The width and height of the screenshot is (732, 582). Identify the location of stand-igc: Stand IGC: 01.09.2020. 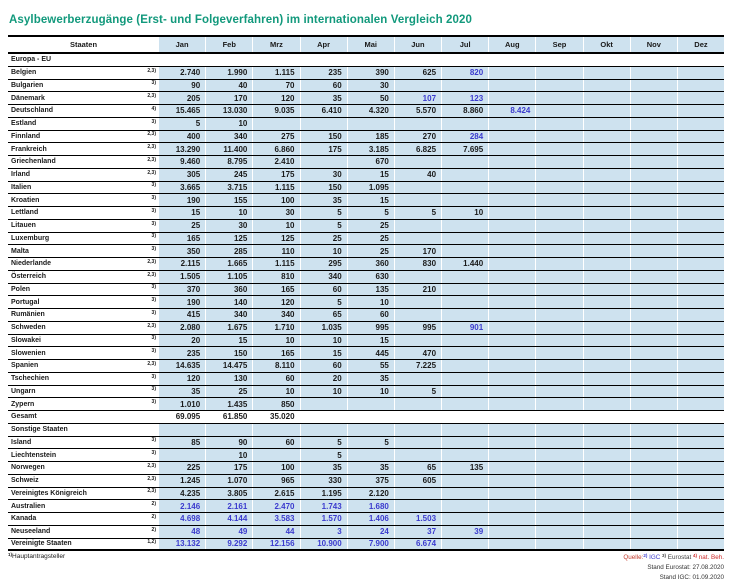
(691, 577).